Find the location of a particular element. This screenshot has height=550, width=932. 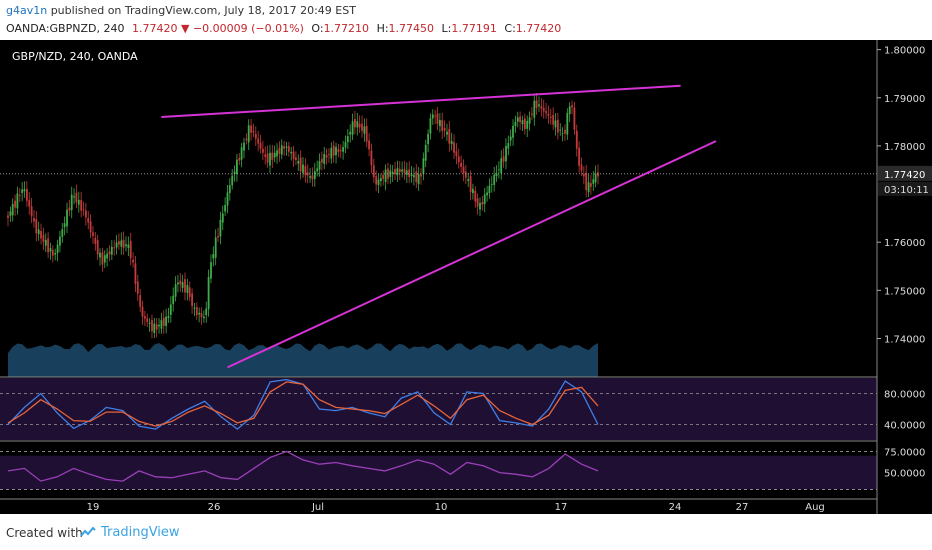

time-tick-label: 19 is located at coordinates (93, 507).